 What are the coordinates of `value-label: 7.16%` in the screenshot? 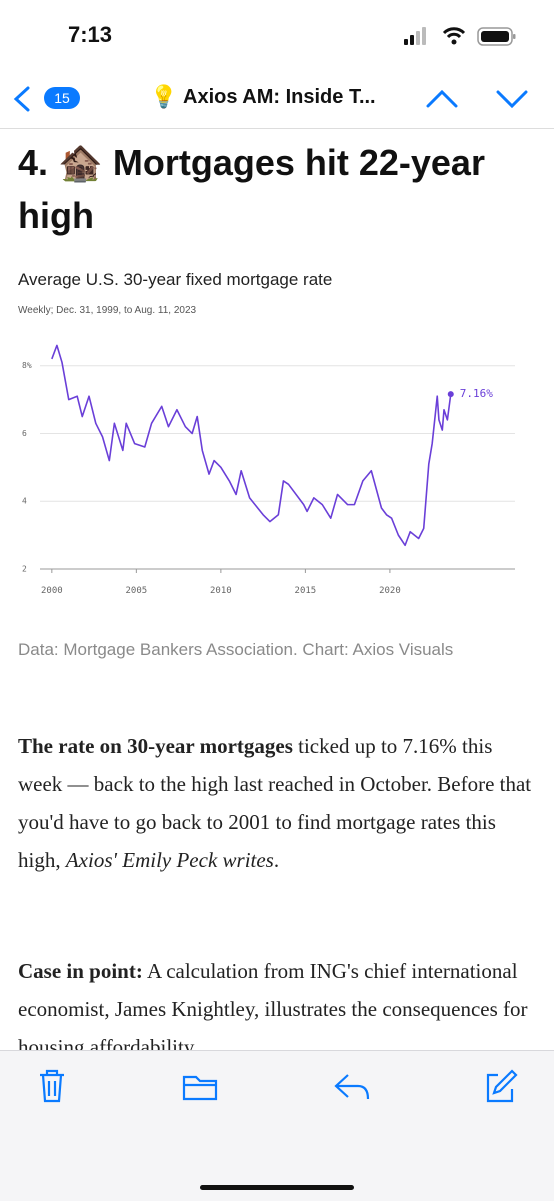 It's located at (476, 393).